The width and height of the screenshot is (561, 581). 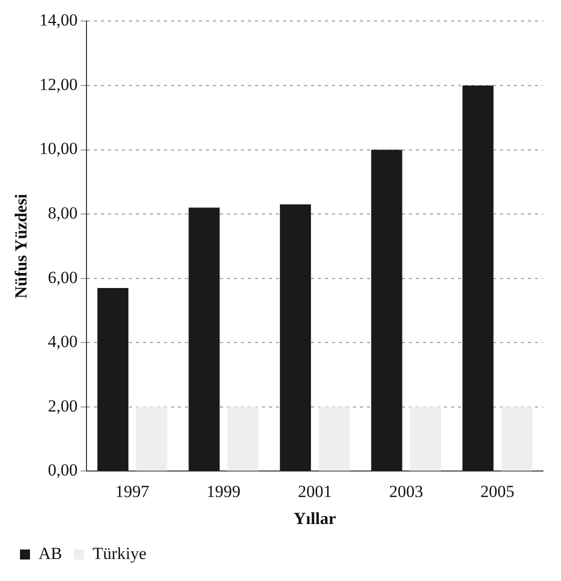 What do you see at coordinates (63, 213) in the screenshot?
I see `y-tick-label: 8,00` at bounding box center [63, 213].